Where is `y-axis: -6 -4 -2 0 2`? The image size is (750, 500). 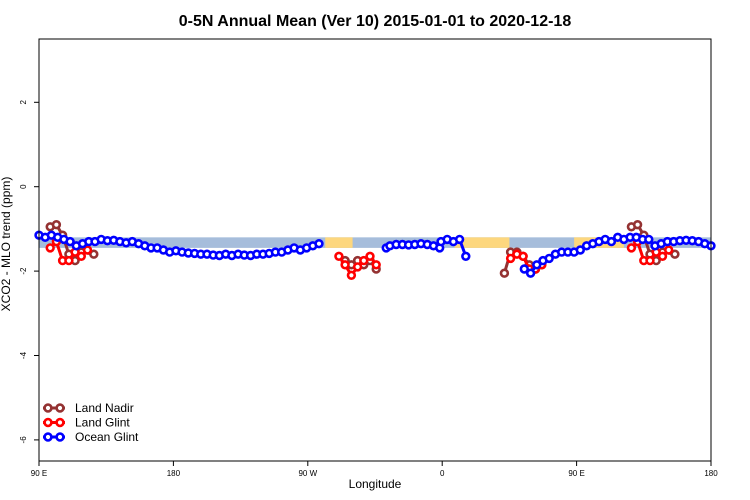 y-axis: -6 -4 -2 0 2 is located at coordinates (29, 272).